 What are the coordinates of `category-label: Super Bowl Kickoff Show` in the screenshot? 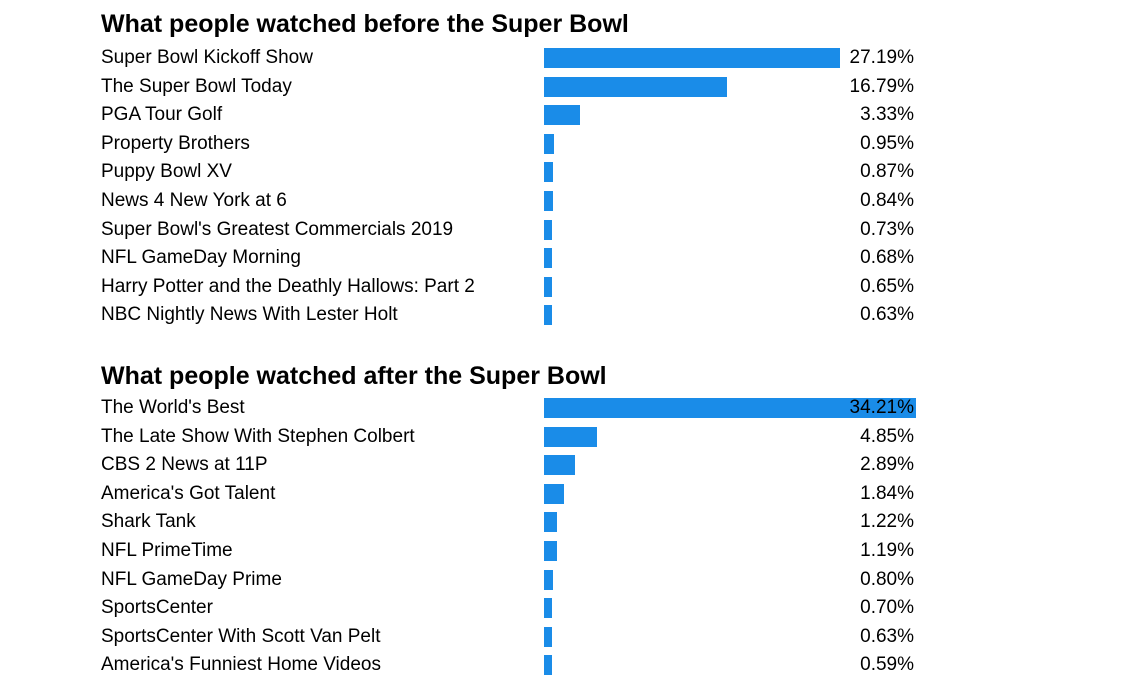 It's located at (207, 57).